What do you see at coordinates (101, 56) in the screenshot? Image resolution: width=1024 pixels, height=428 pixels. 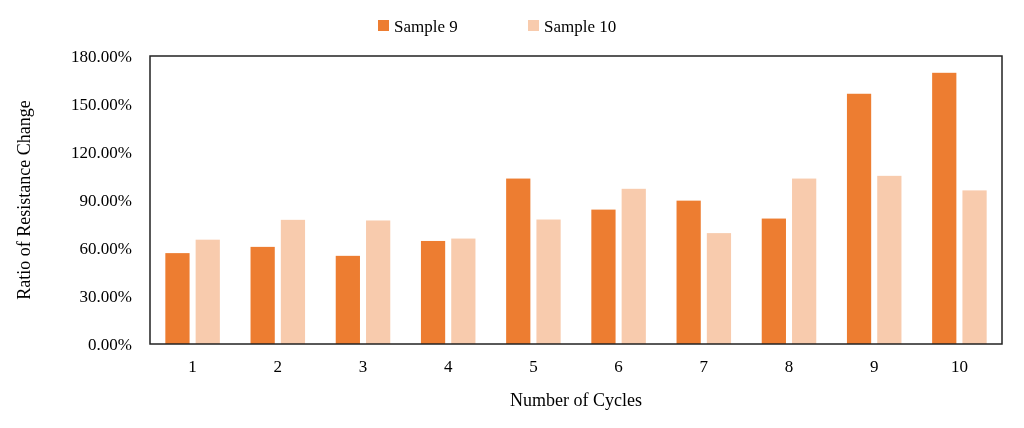 I see `y-tick-label: 180.00%` at bounding box center [101, 56].